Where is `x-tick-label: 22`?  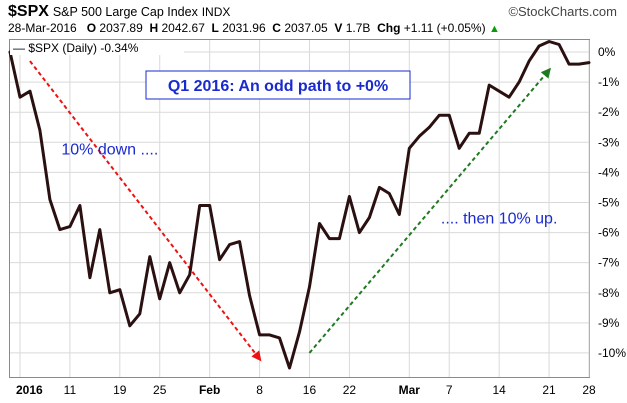 x-tick-label: 22 is located at coordinates (350, 390).